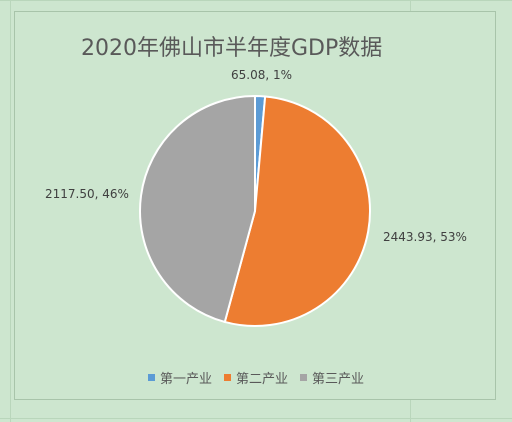 This screenshot has width=512, height=422. I want to click on legend-label-secondary: 第二产业, so click(261, 379).